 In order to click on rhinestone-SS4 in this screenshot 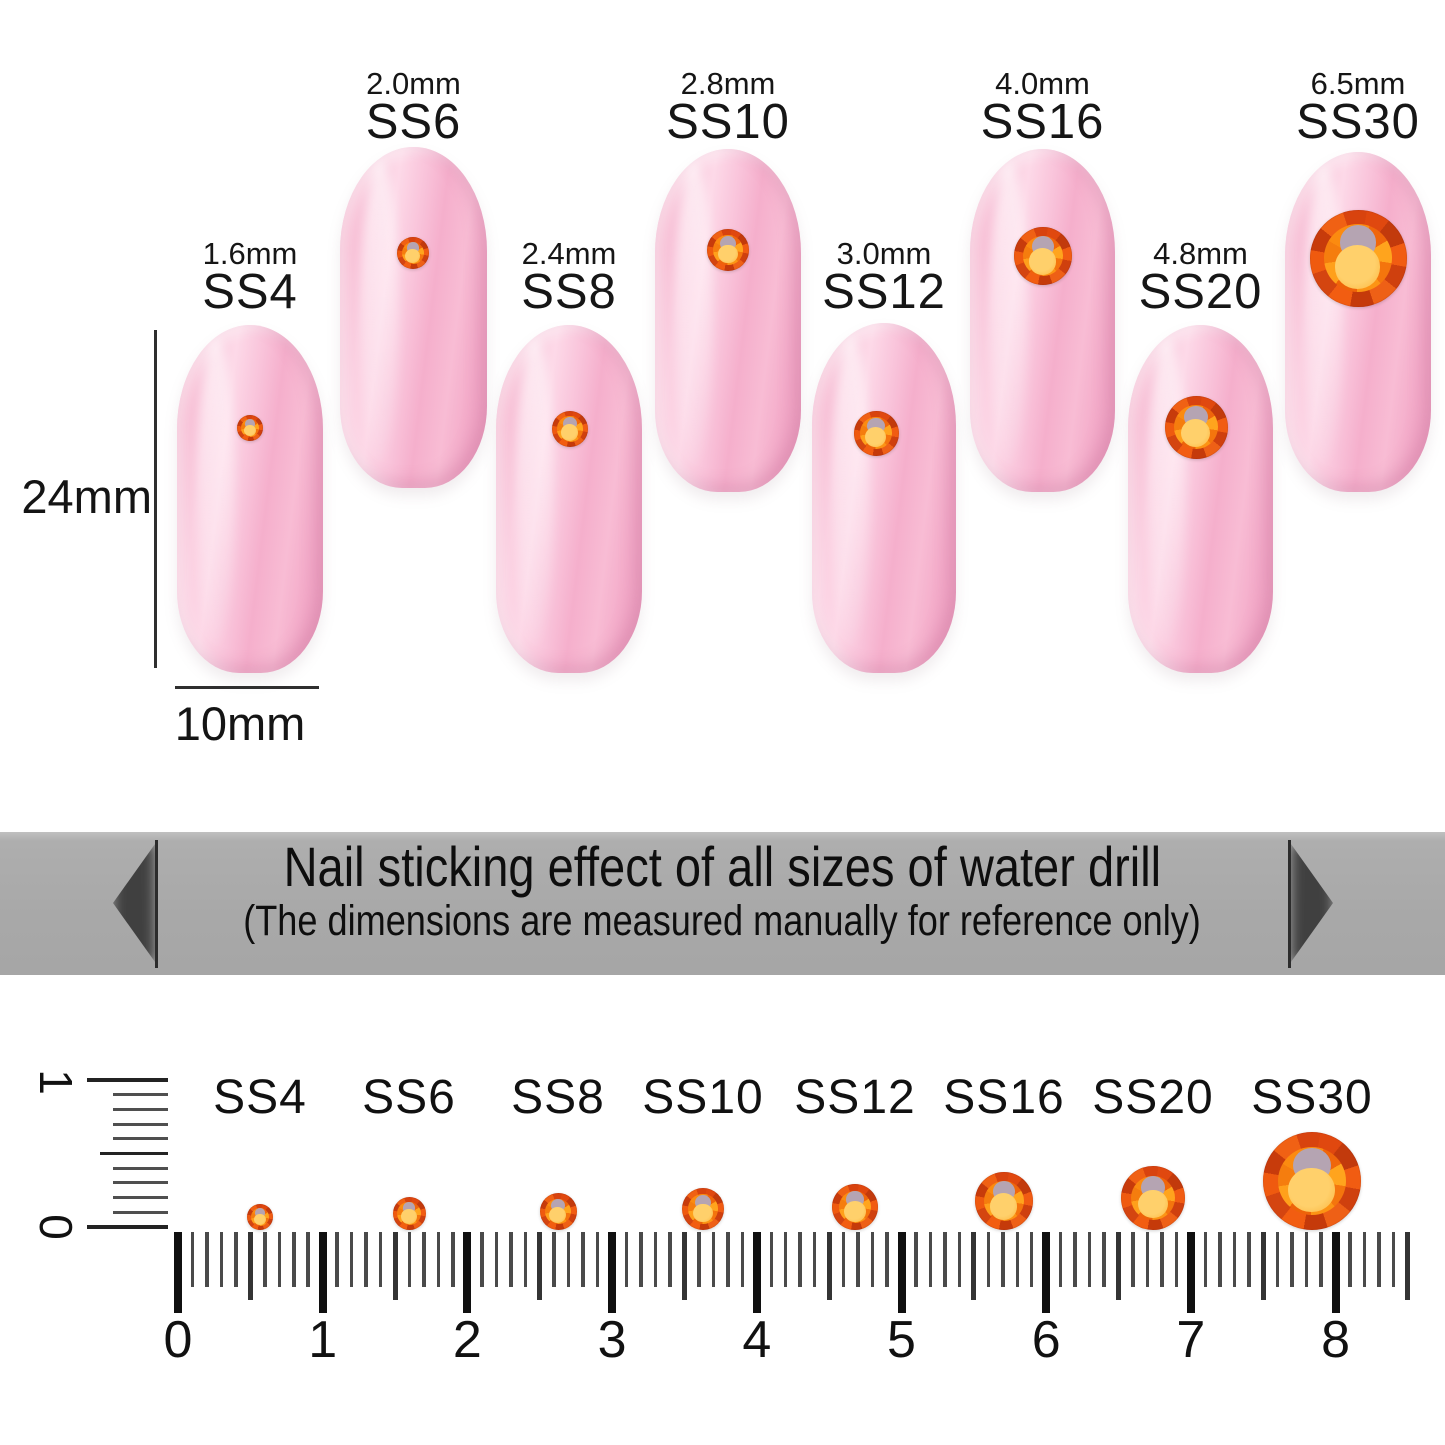, I will do `click(250, 428)`.